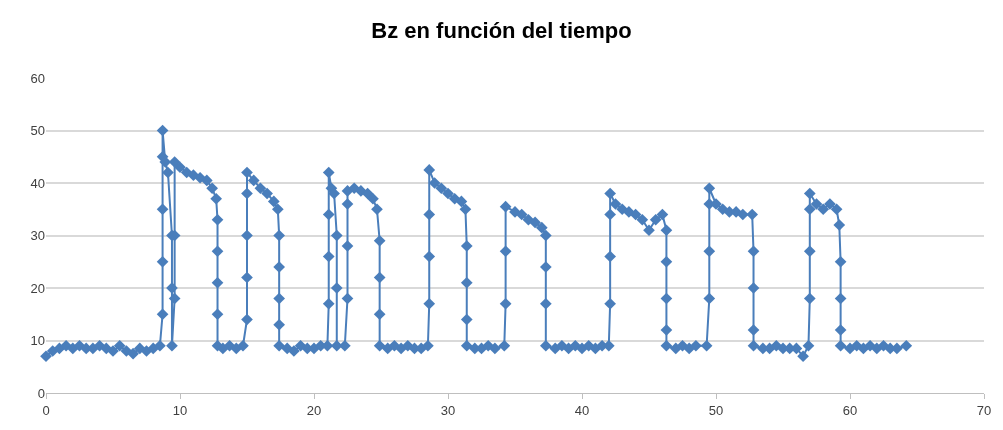 The width and height of the screenshot is (1003, 430). I want to click on chart-title: Bz en función del tiempo, so click(501, 30).